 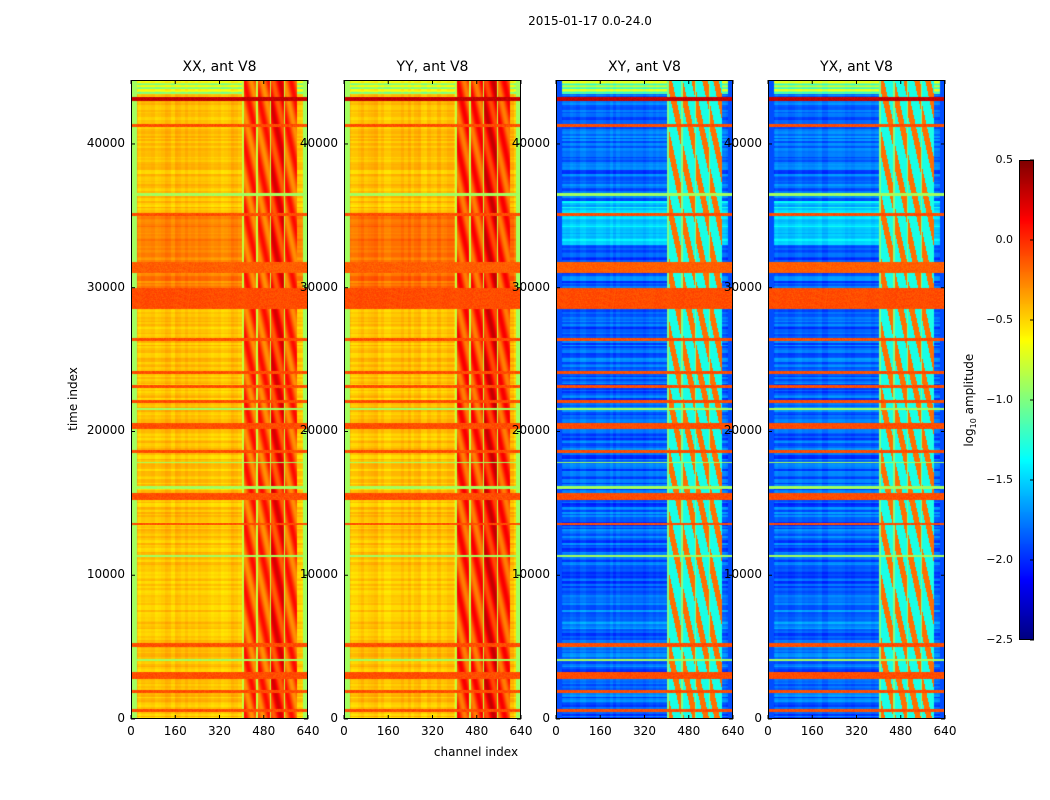 What do you see at coordinates (1004, 239) in the screenshot?
I see `colorbar-tick-label: 0.0` at bounding box center [1004, 239].